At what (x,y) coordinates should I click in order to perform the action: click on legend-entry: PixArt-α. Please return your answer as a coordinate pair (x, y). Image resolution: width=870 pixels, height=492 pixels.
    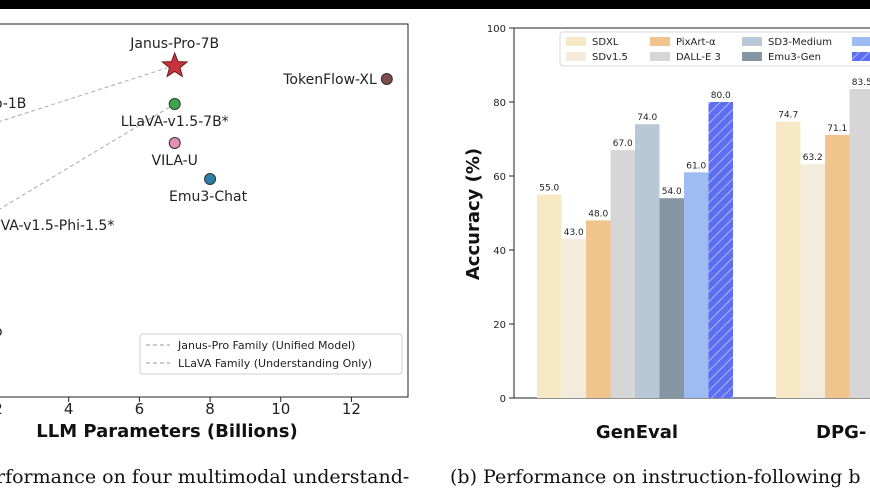
    Looking at the image, I should click on (696, 42).